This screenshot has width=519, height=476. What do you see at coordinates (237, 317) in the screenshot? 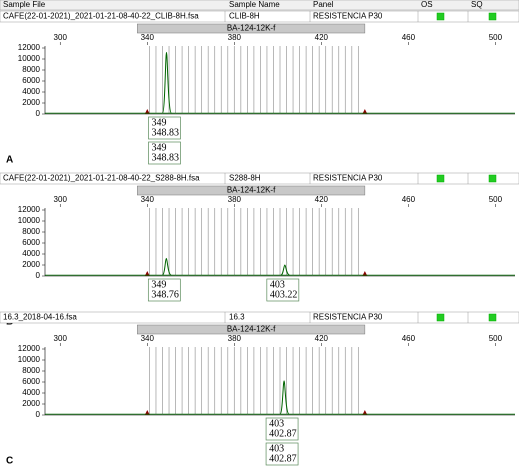
I see `sample-name: 16.3` at bounding box center [237, 317].